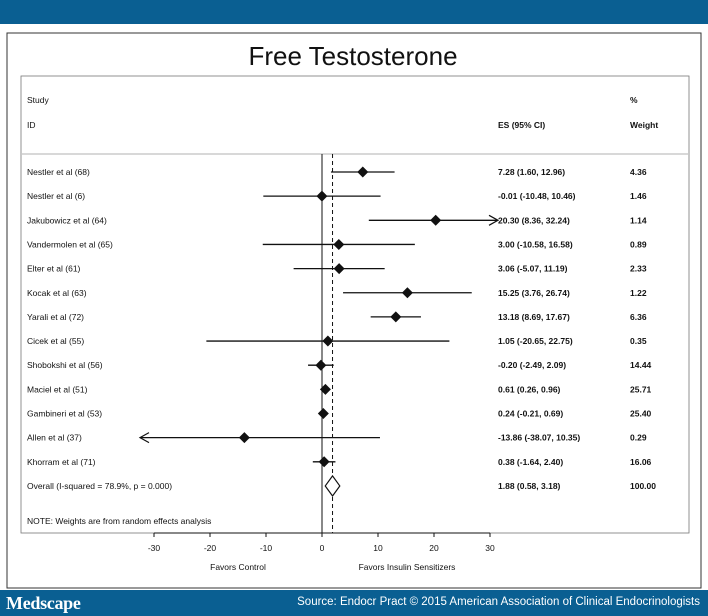 Image resolution: width=708 pixels, height=616 pixels. What do you see at coordinates (530, 462) in the screenshot?
I see `effect-size-value: 0.38 (-1.64, 2.40)` at bounding box center [530, 462].